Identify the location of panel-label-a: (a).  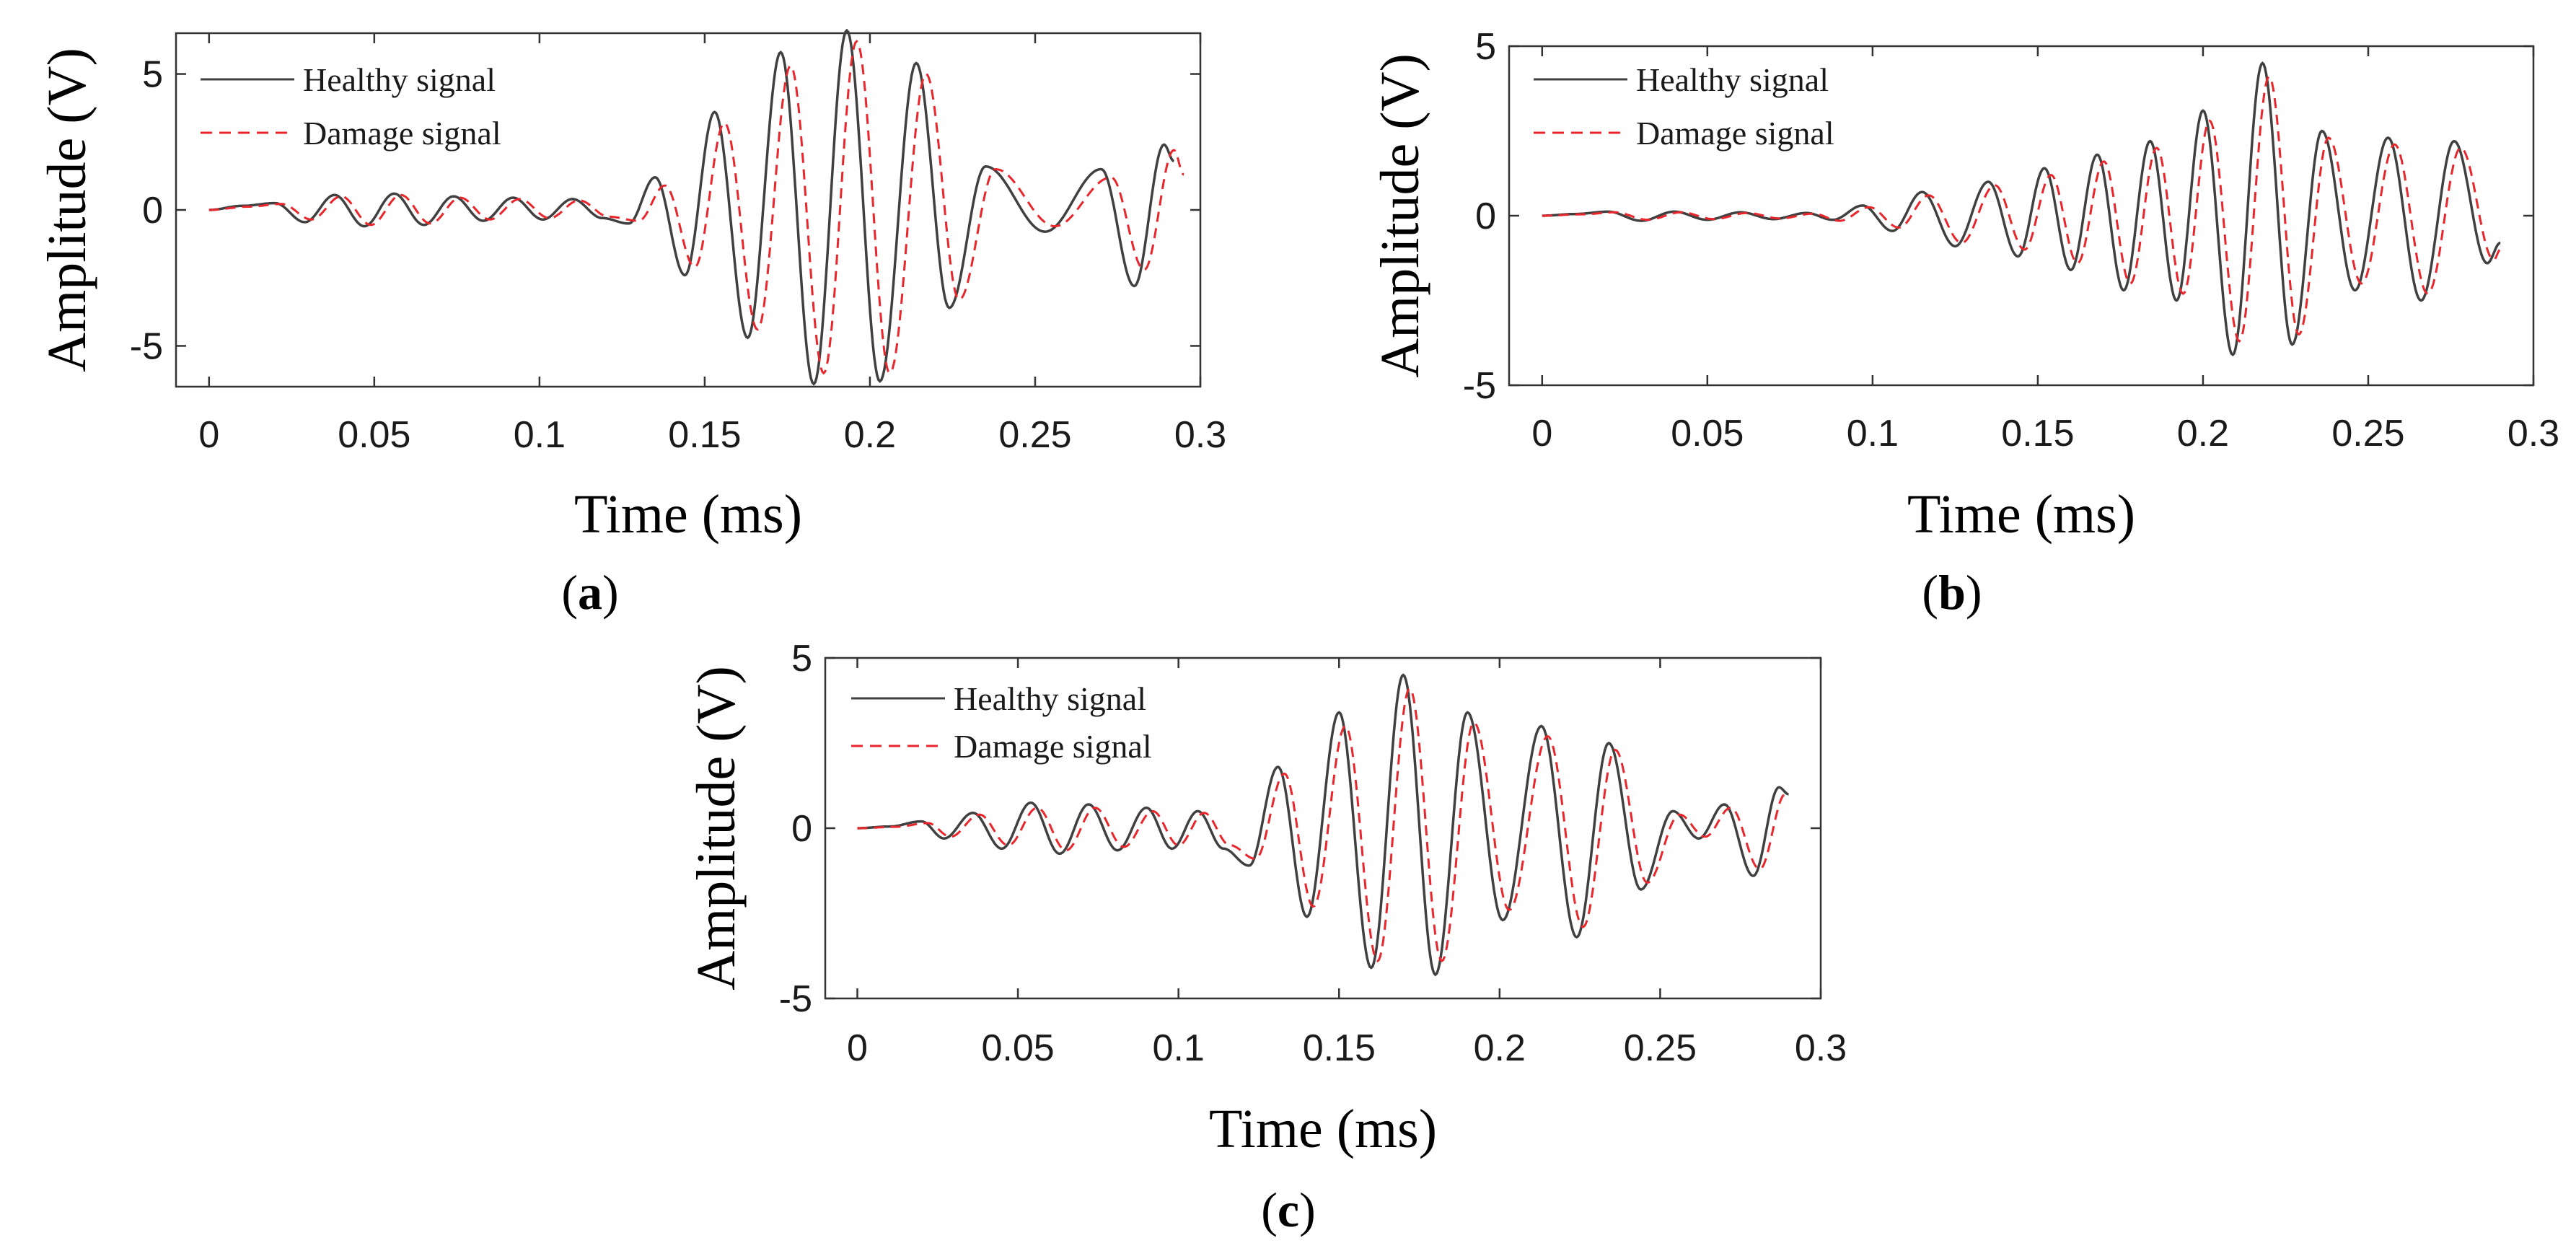
(589, 592).